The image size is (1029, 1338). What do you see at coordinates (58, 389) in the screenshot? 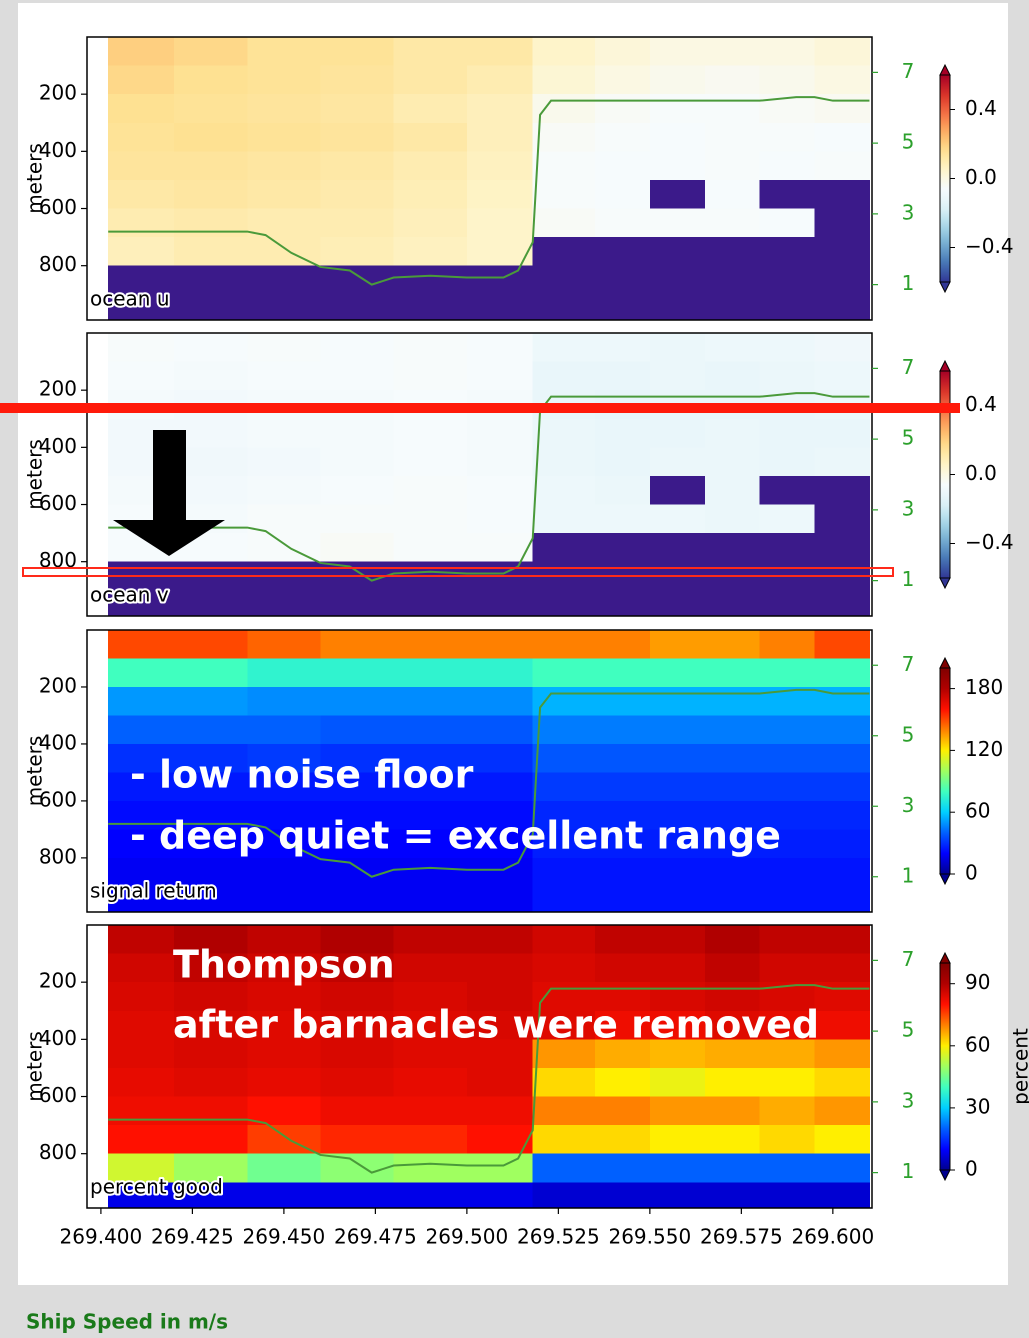
I see `y-tick-label: 200` at bounding box center [58, 389].